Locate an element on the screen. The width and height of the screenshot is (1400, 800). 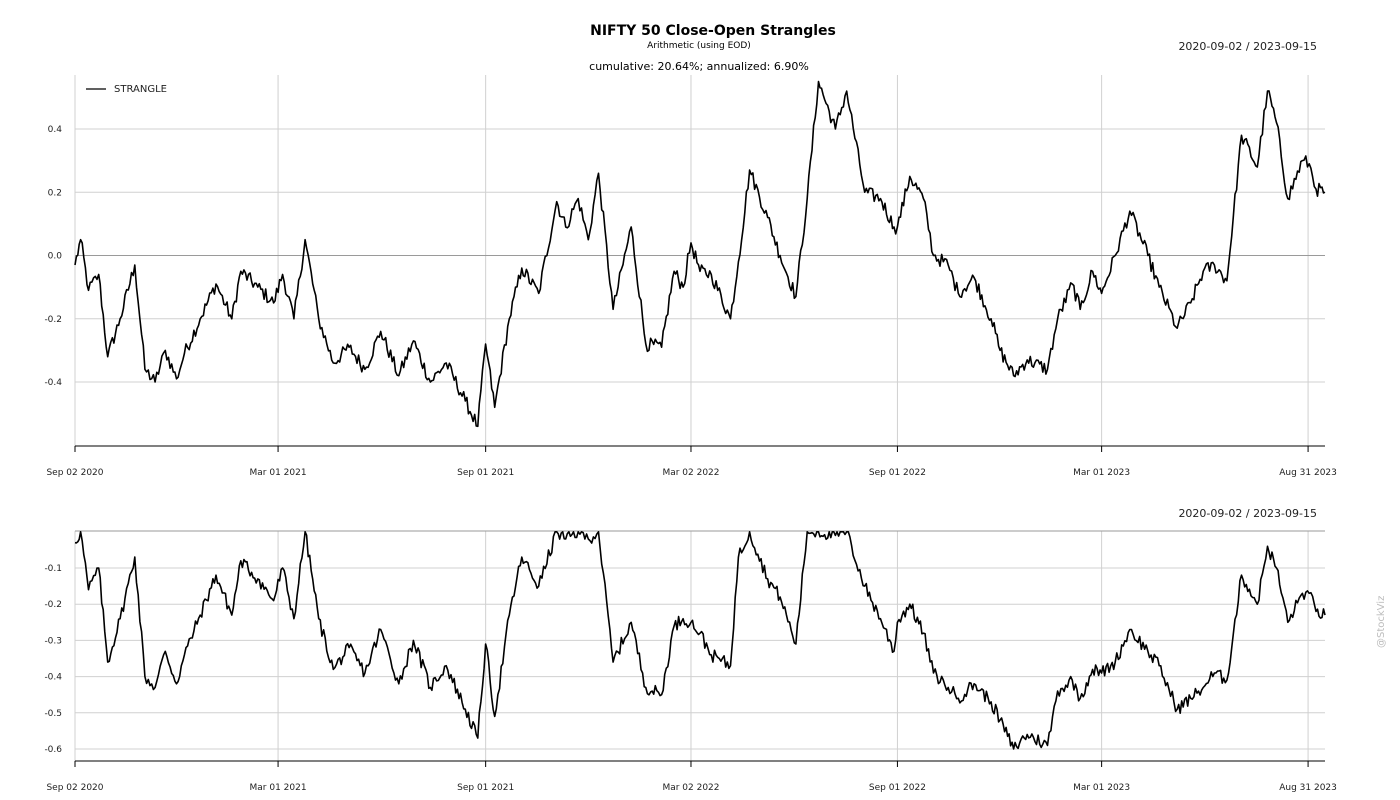
chart-subtitle: Arithmetic (using EOD) is located at coordinates (699, 46).